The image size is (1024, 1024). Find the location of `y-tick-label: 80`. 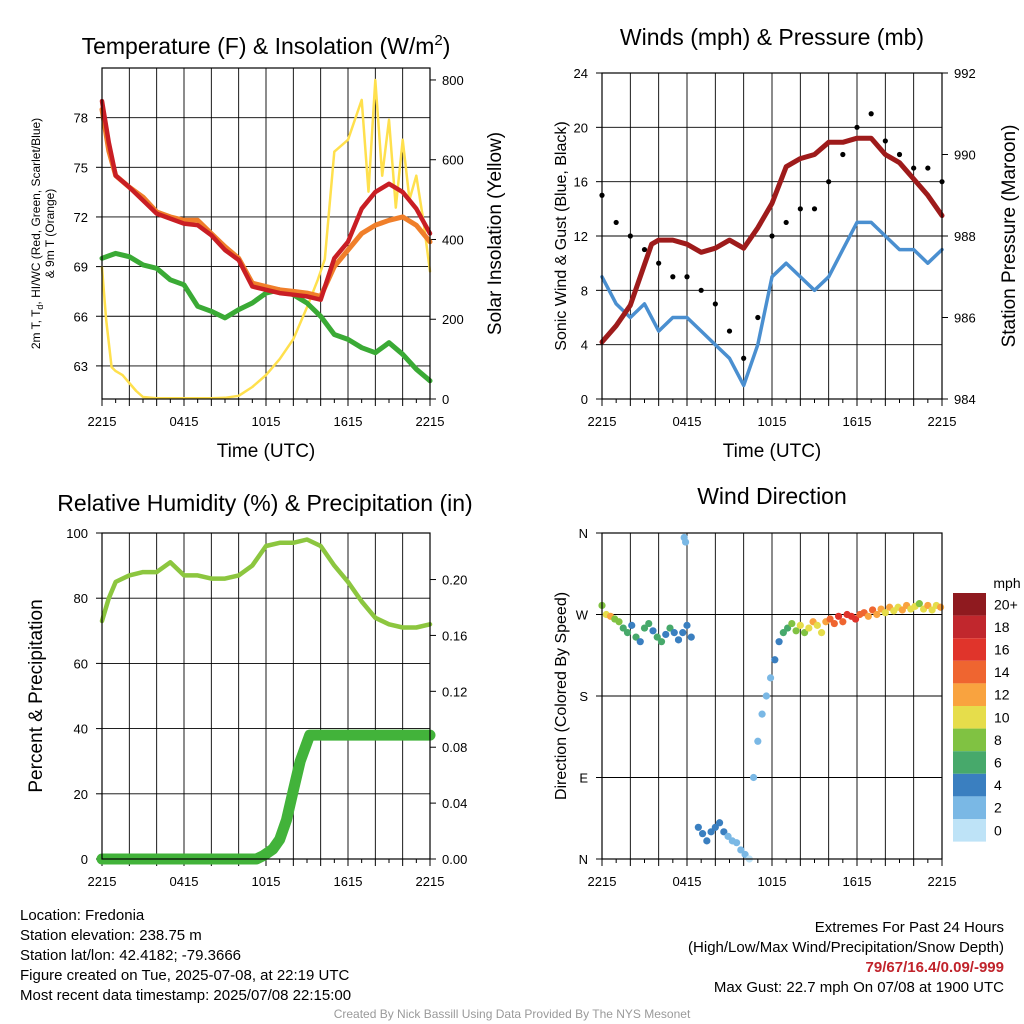

y-tick-label: 80 is located at coordinates (81, 598).